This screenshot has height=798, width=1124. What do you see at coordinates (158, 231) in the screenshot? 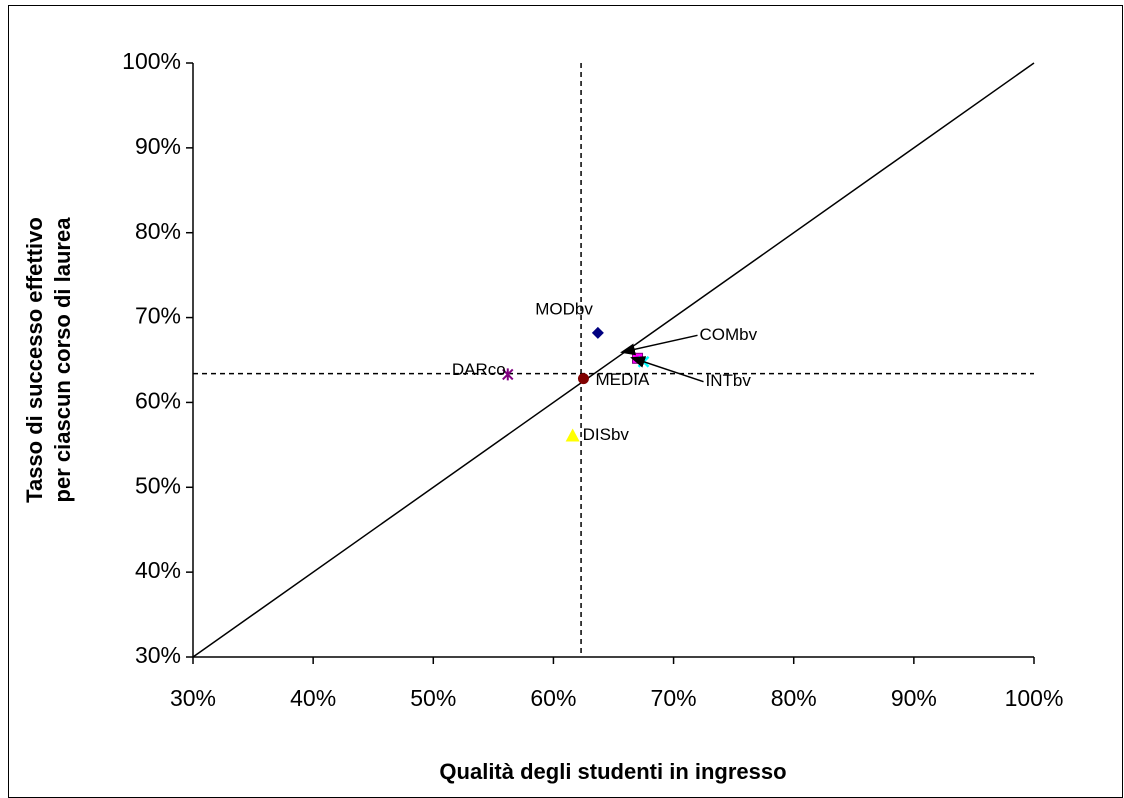
I see `y-tick-label: 80%` at bounding box center [158, 231].